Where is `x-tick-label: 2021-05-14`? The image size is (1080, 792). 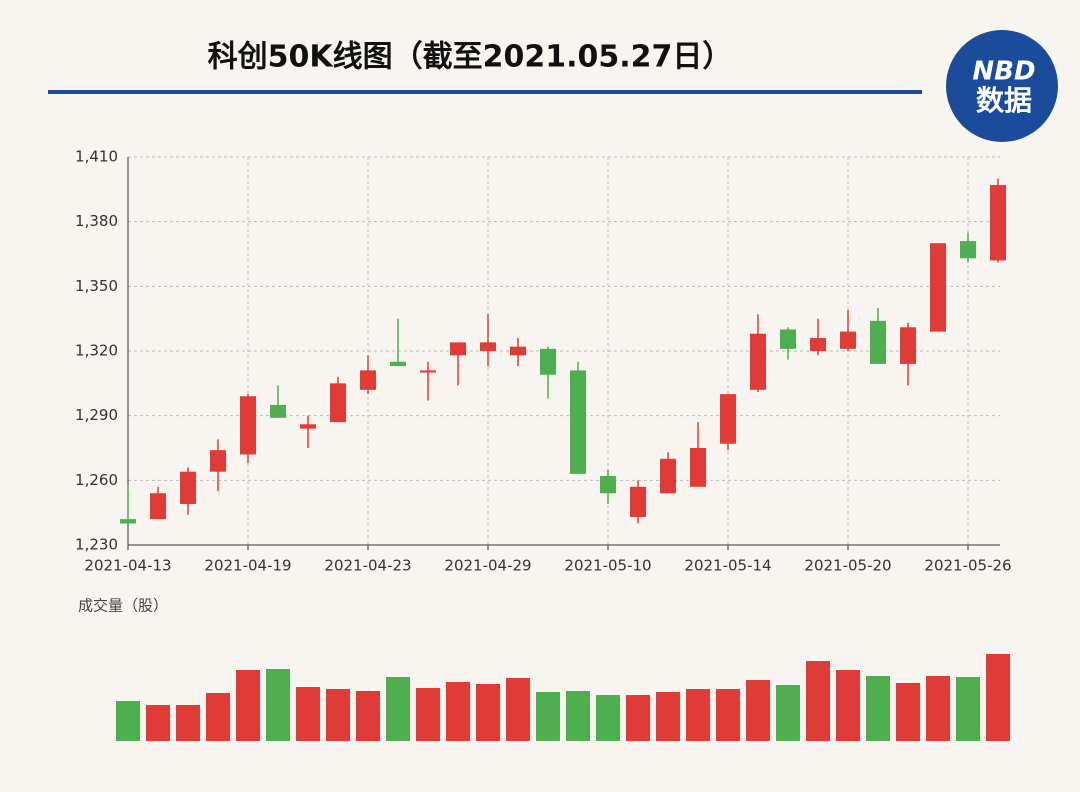
x-tick-label: 2021-05-14 is located at coordinates (727, 566).